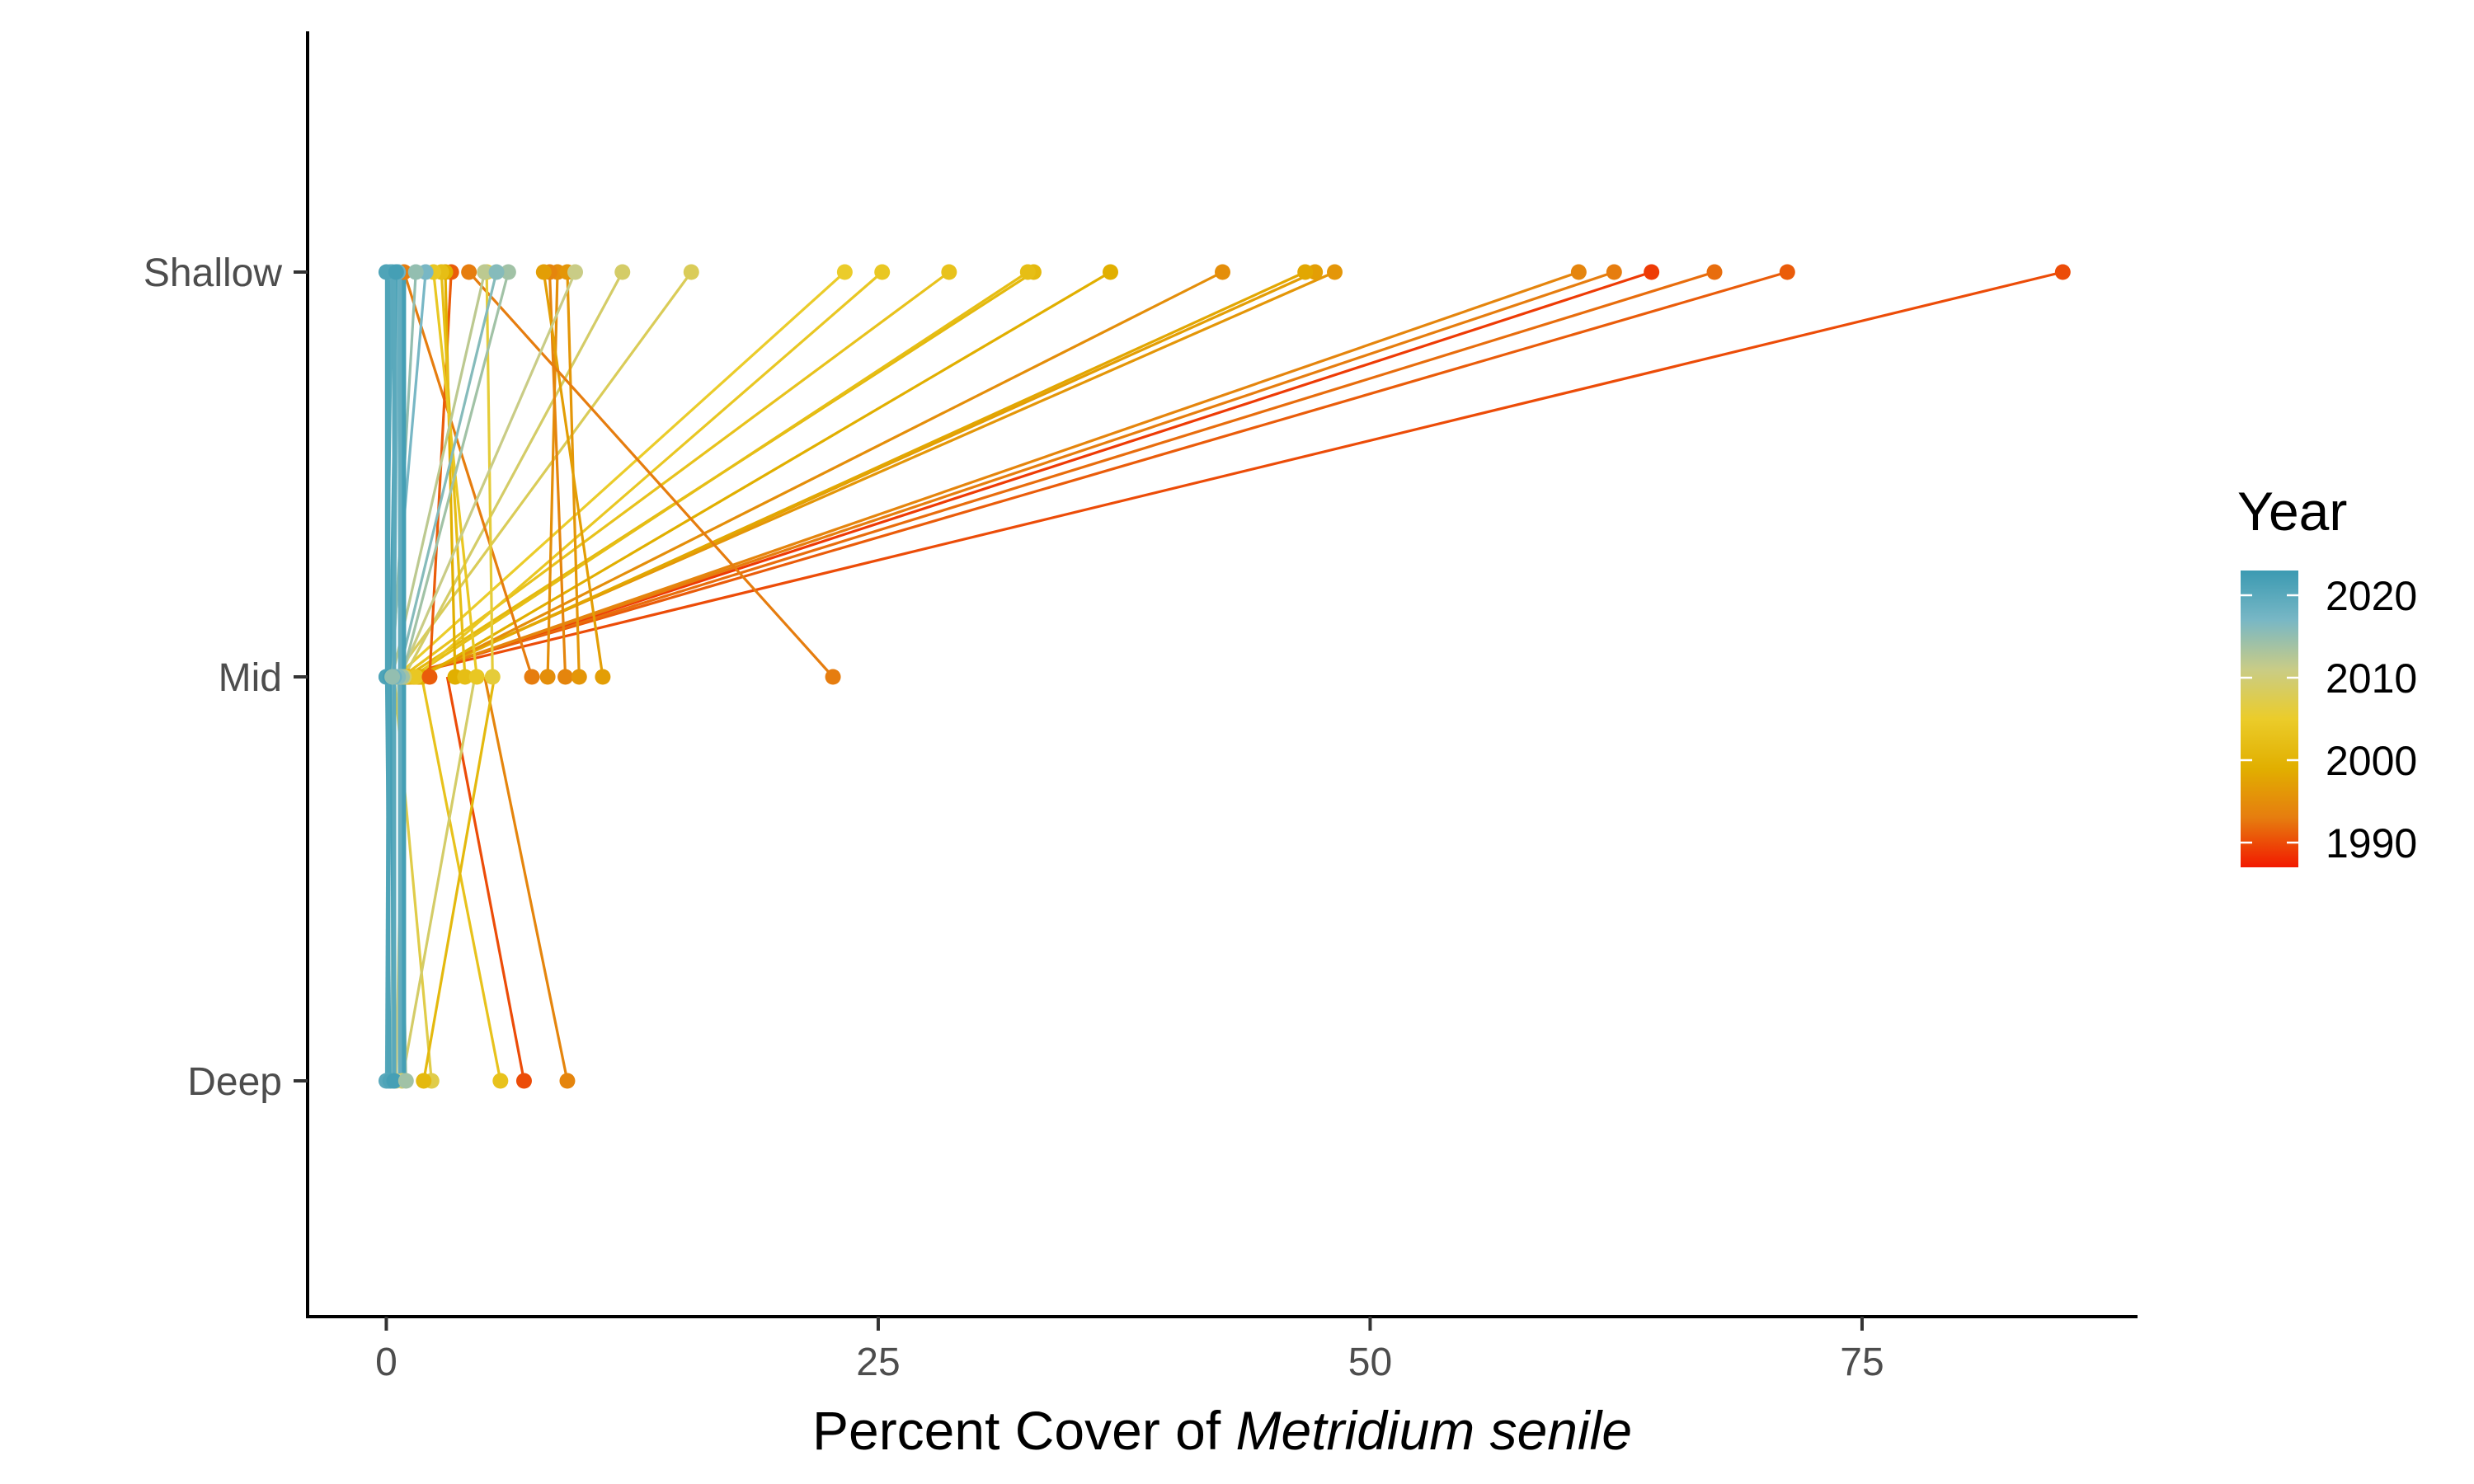  Describe the element at coordinates (1024, 1430) in the screenshot. I see `x-axis-title-prefix: Percent Cover of` at that location.